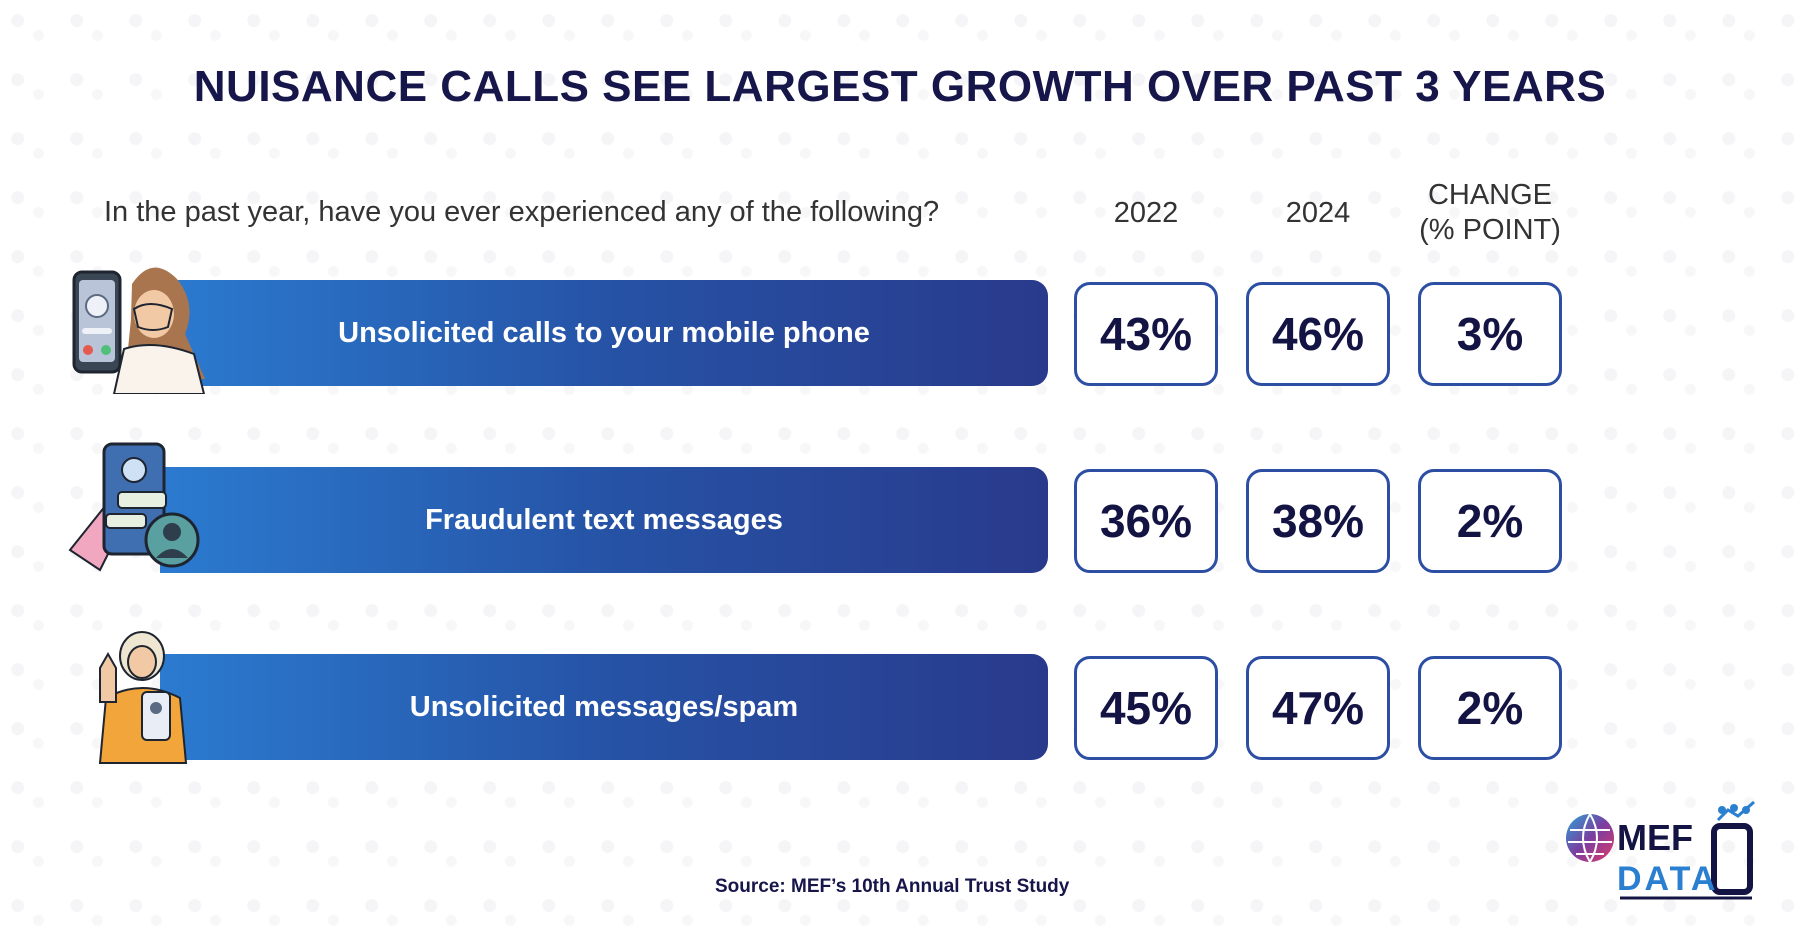 Image resolution: width=1800 pixels, height=940 pixels. What do you see at coordinates (1318, 521) in the screenshot?
I see `value-box-2024: 38%` at bounding box center [1318, 521].